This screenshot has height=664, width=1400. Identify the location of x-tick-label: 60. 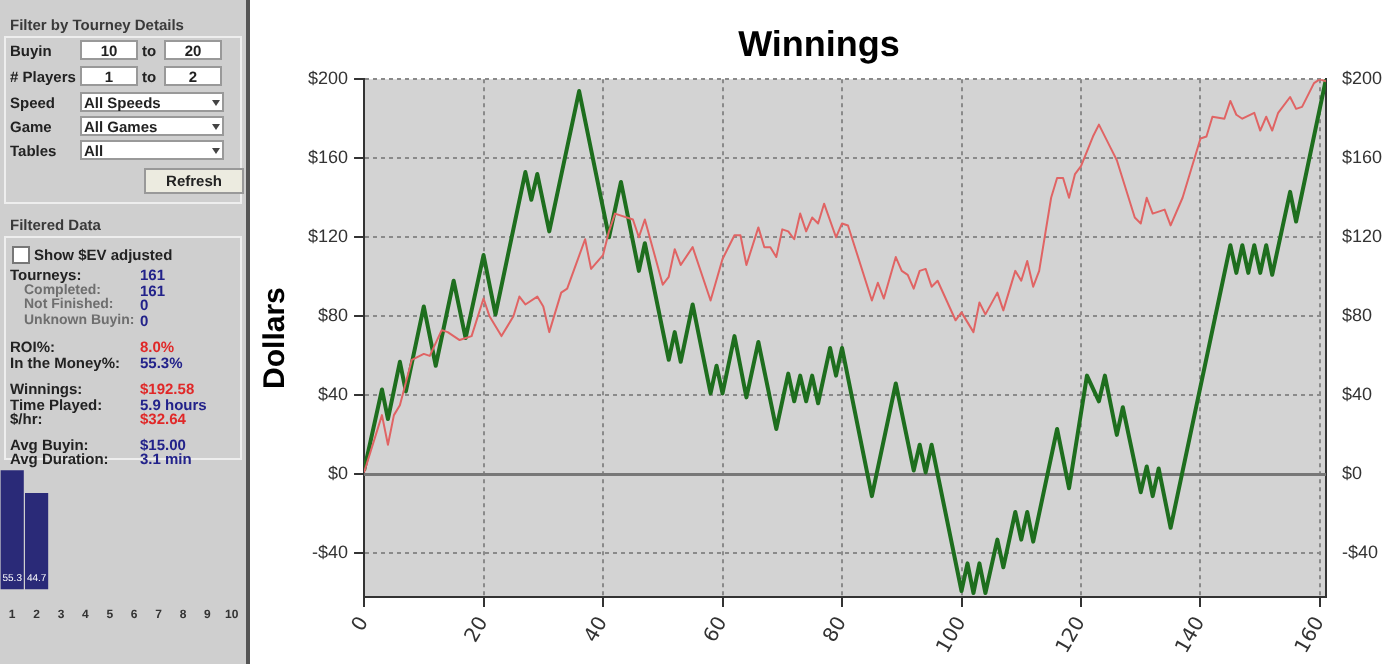
(716, 630).